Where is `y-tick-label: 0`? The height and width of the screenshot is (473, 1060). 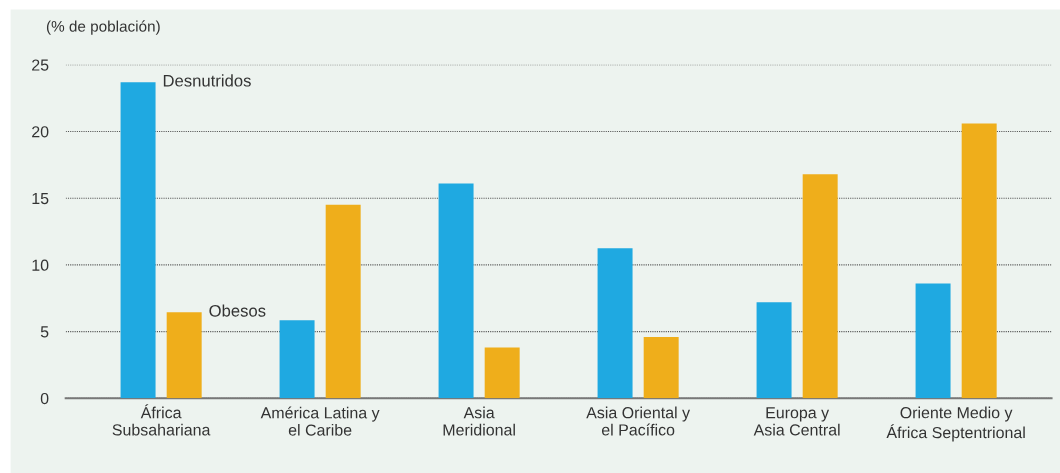 y-tick-label: 0 is located at coordinates (44, 398).